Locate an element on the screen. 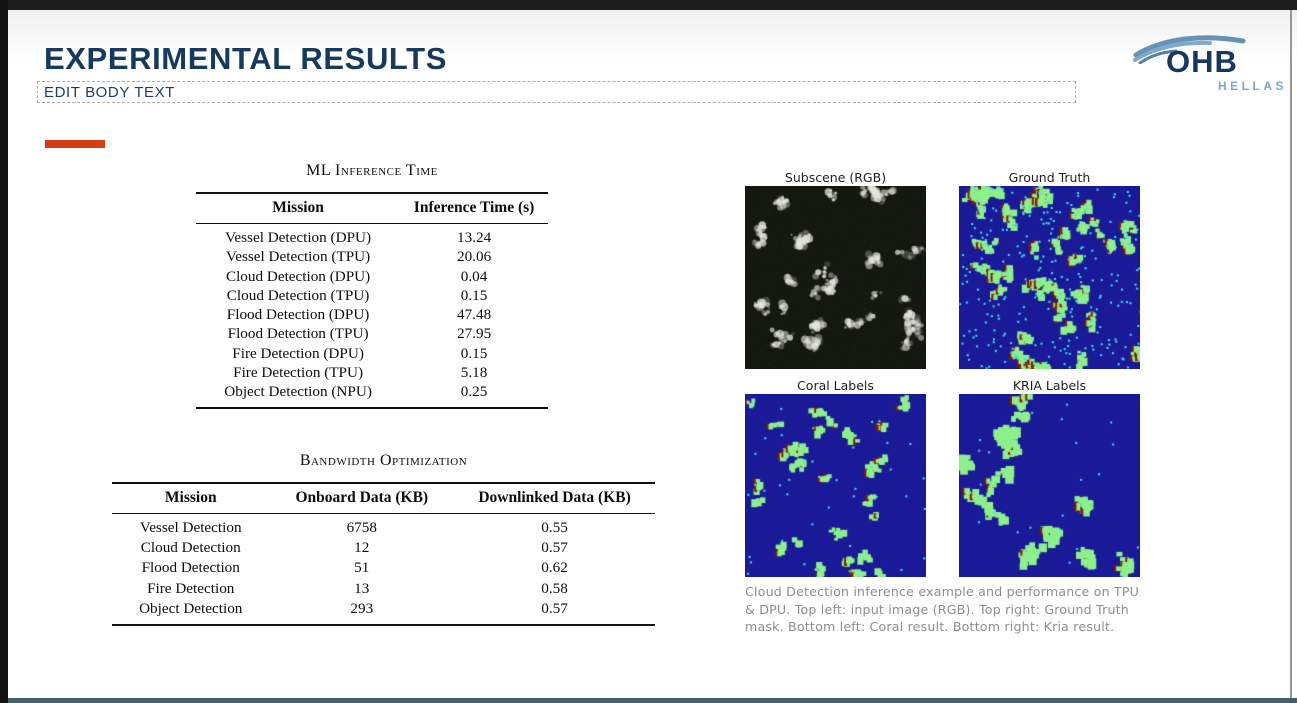  coral-labels-image is located at coordinates (835, 485).